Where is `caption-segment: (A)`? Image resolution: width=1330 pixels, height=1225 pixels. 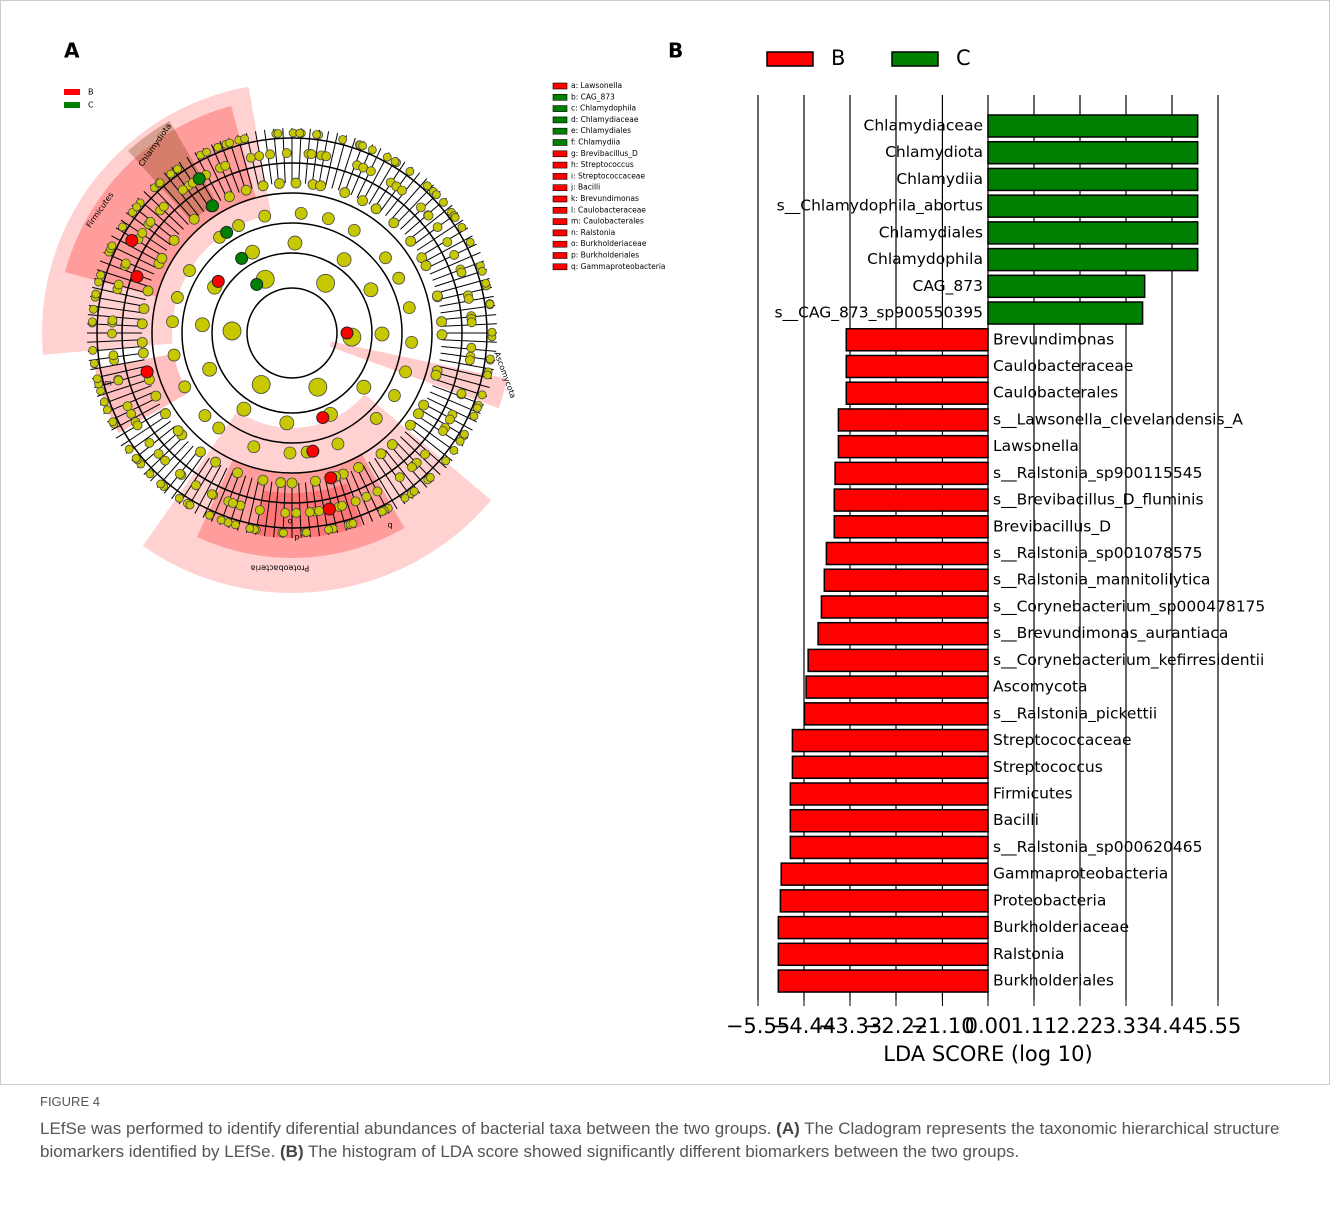 caption-segment: (A) is located at coordinates (788, 1128).